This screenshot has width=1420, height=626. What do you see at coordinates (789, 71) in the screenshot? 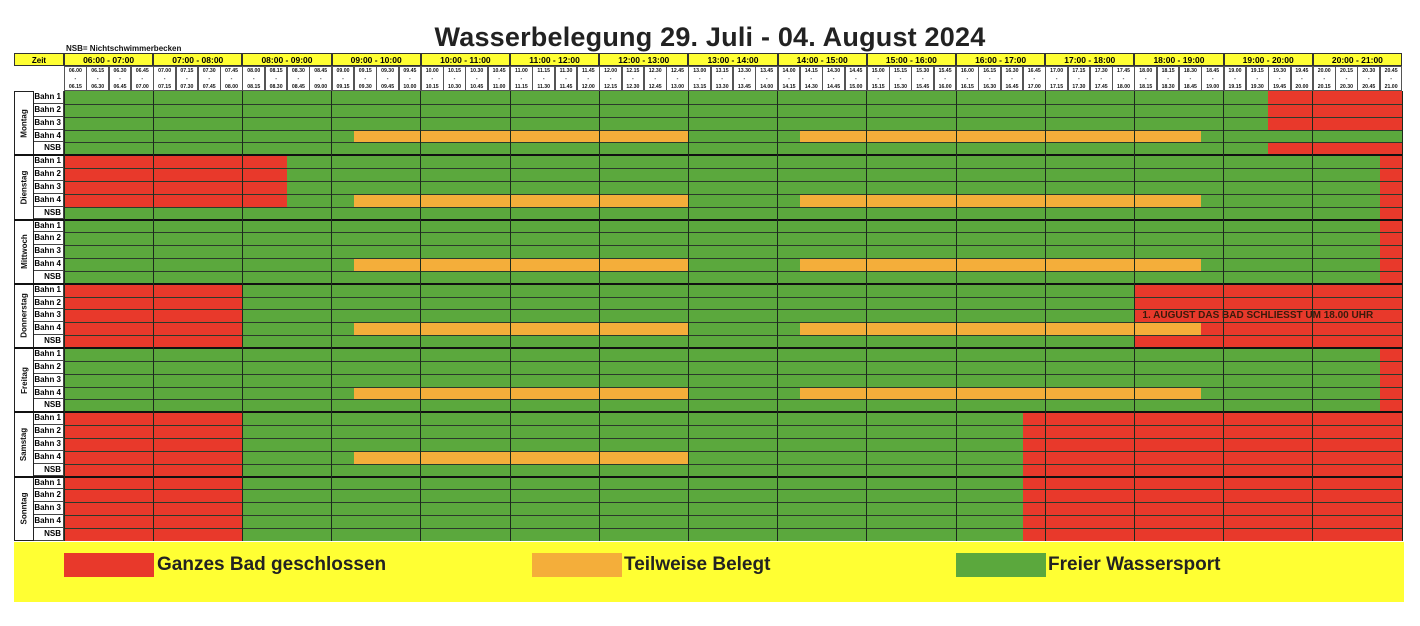
I see `quarter-start: 14.00` at bounding box center [789, 71].